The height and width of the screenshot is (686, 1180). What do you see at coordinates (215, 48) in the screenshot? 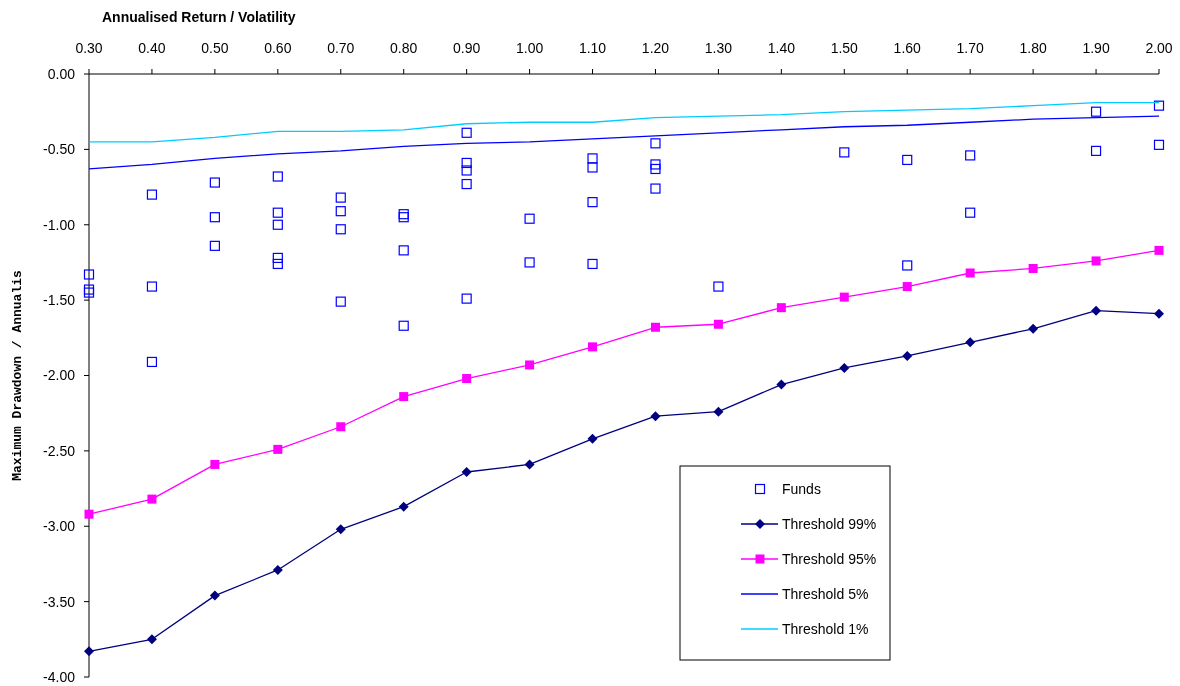
I see `x-tick-label: 0.50` at bounding box center [215, 48].